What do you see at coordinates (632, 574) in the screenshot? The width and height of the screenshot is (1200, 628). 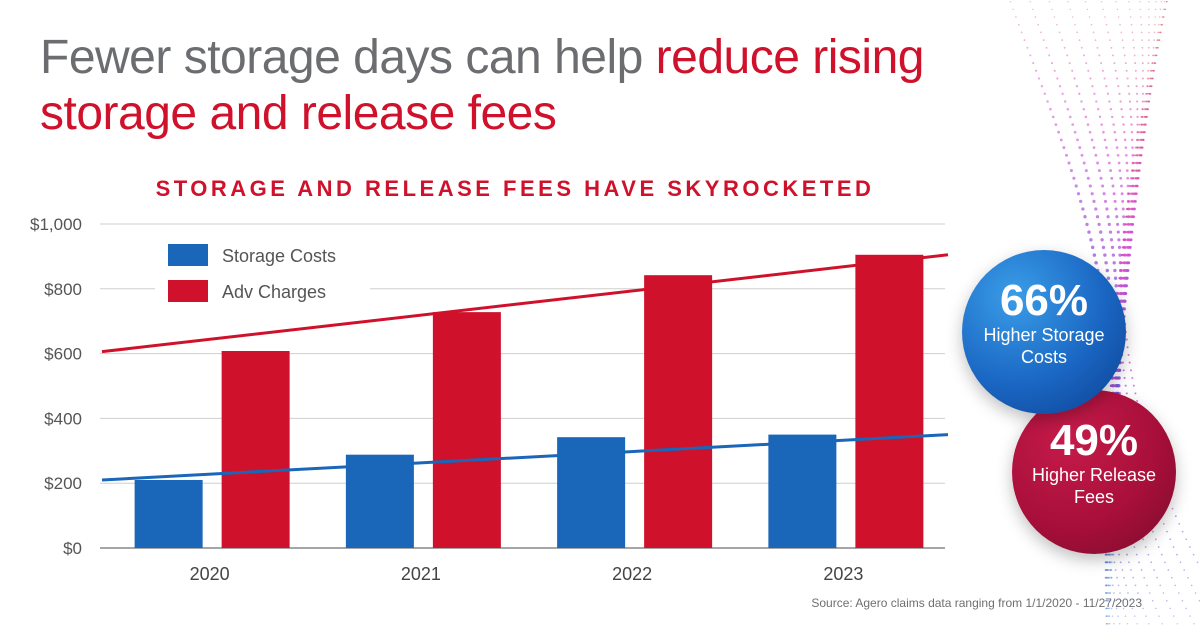 I see `x-tick-label: 2022` at bounding box center [632, 574].